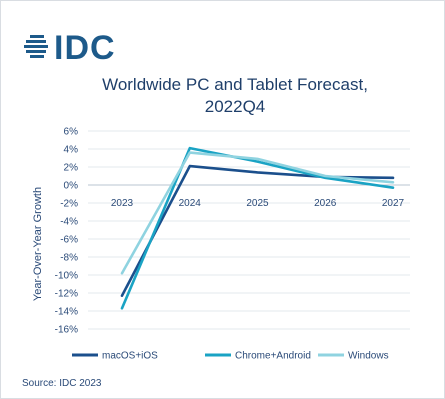  Describe the element at coordinates (66, 312) in the screenshot. I see `y-tick-label: -14%` at that location.